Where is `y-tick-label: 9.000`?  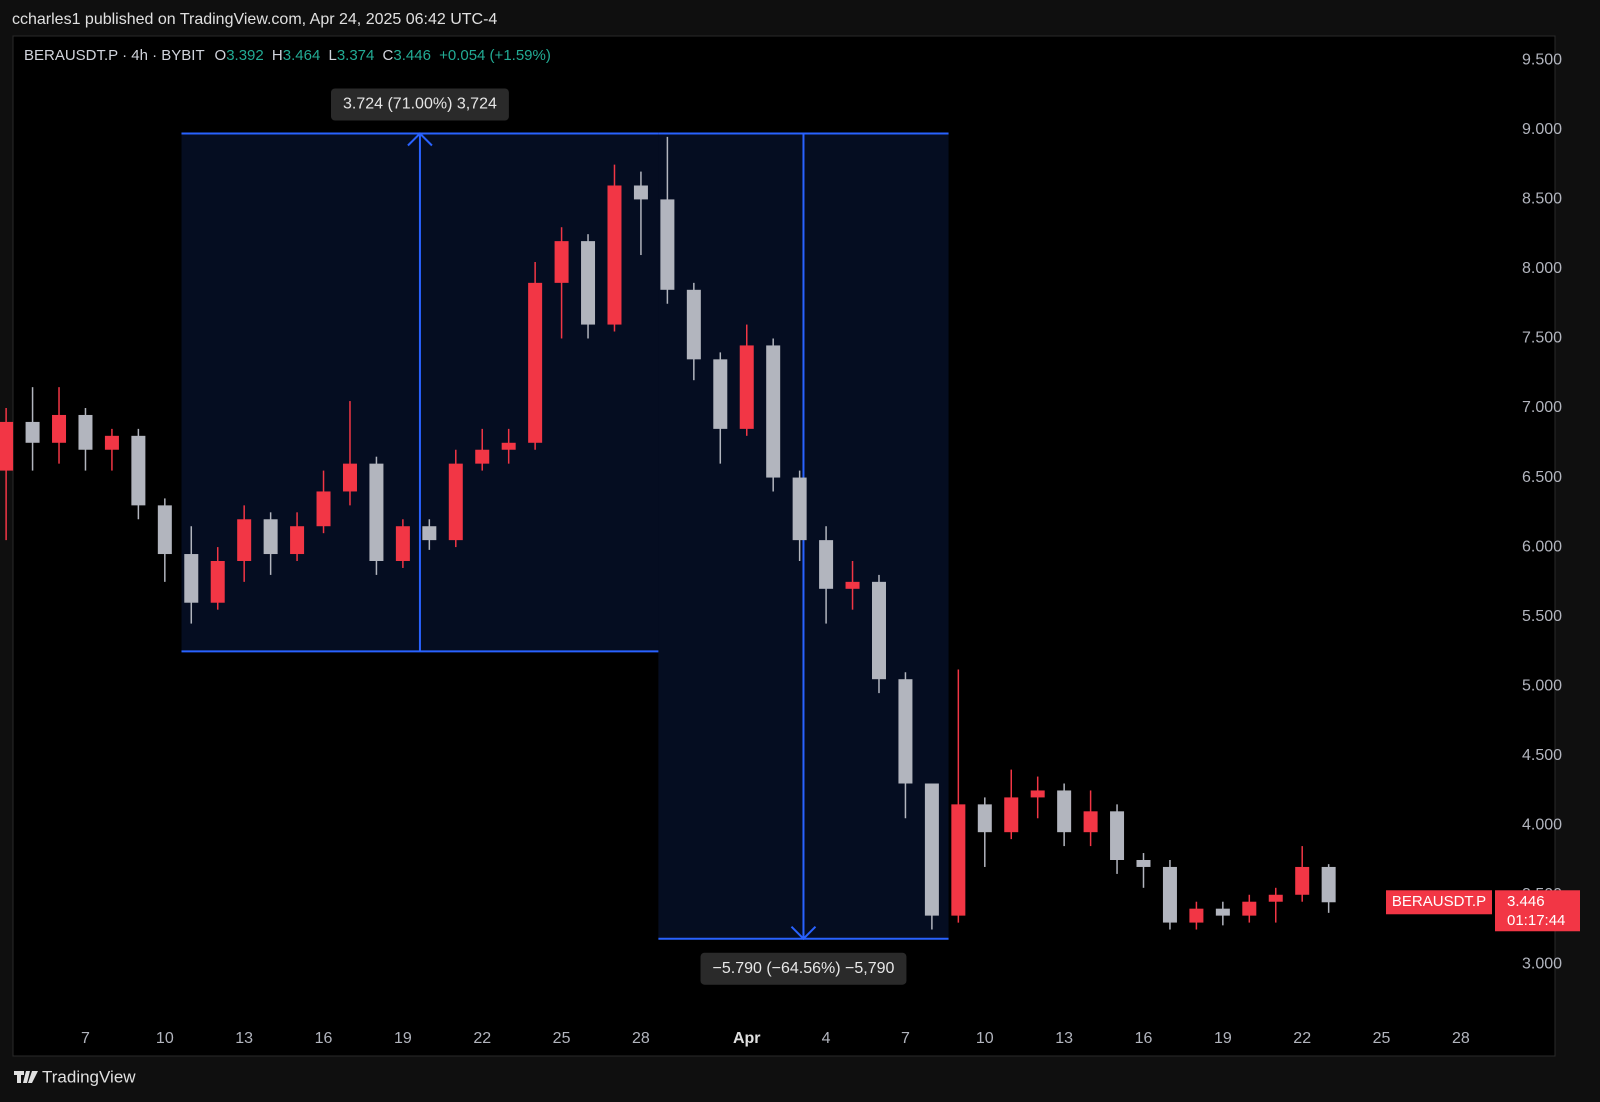 y-tick-label: 9.000 is located at coordinates (1542, 129).